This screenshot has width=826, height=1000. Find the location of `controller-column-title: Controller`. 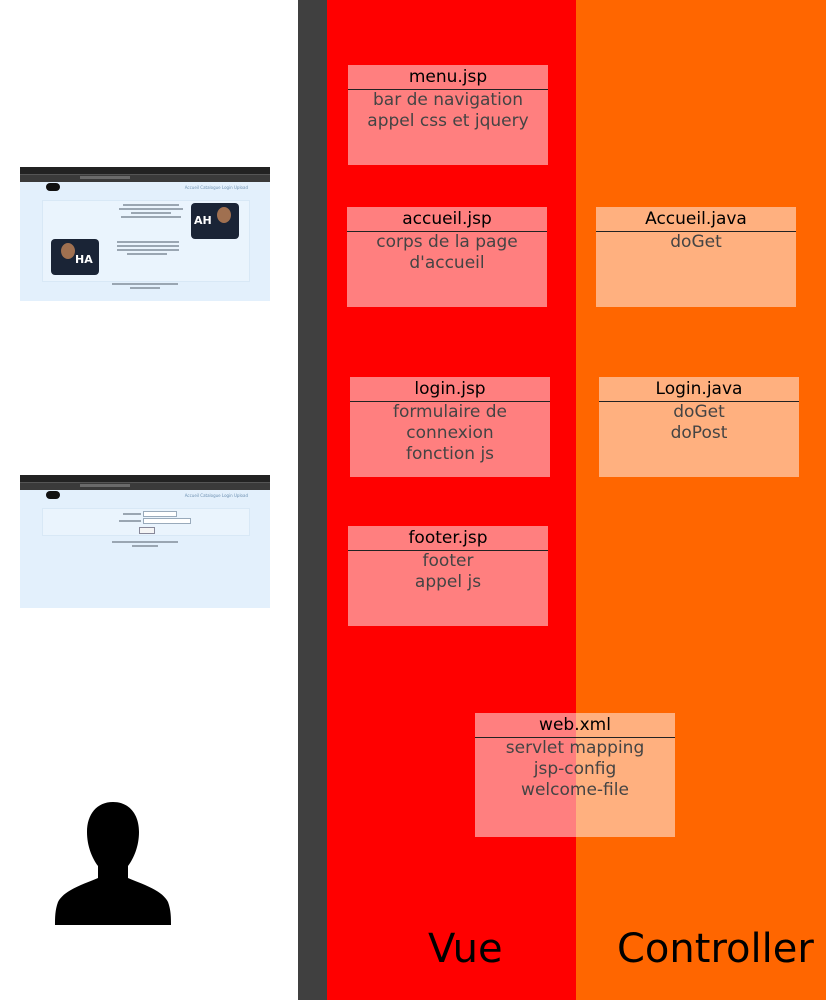

controller-column-title: Controller is located at coordinates (715, 949).